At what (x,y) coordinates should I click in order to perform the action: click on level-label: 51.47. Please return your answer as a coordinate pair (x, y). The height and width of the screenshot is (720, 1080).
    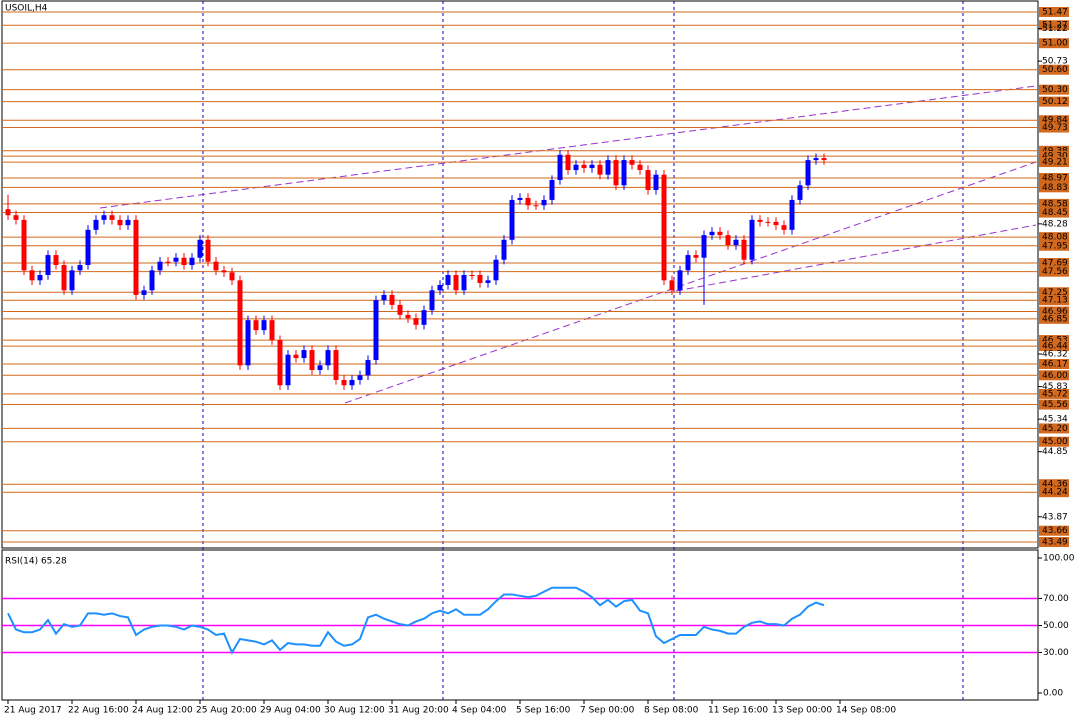
    Looking at the image, I should click on (1055, 12).